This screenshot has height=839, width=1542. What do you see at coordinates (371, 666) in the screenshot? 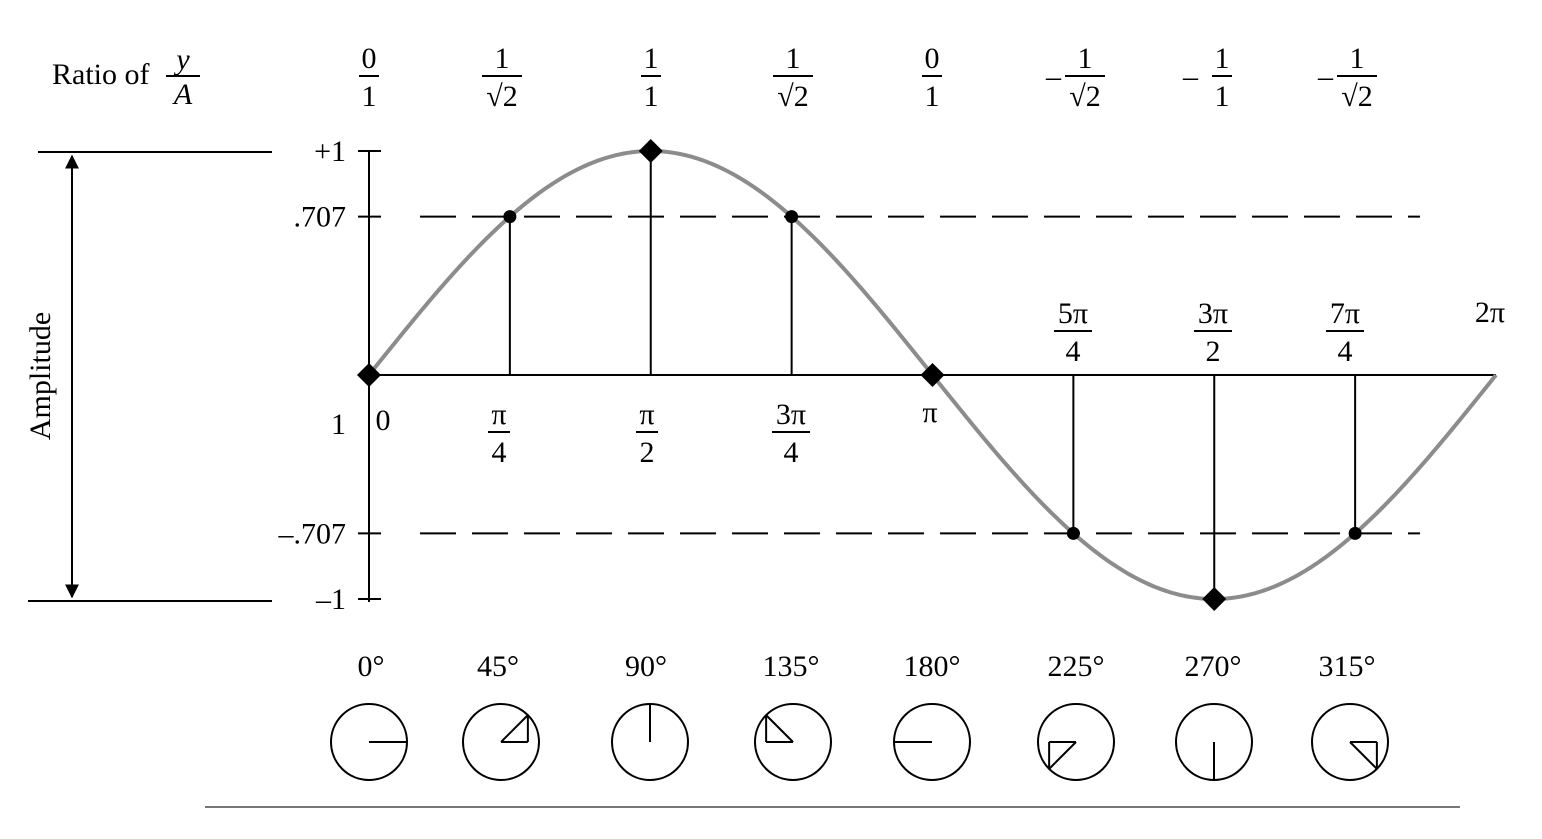
I see `degree-label: 0°` at bounding box center [371, 666].